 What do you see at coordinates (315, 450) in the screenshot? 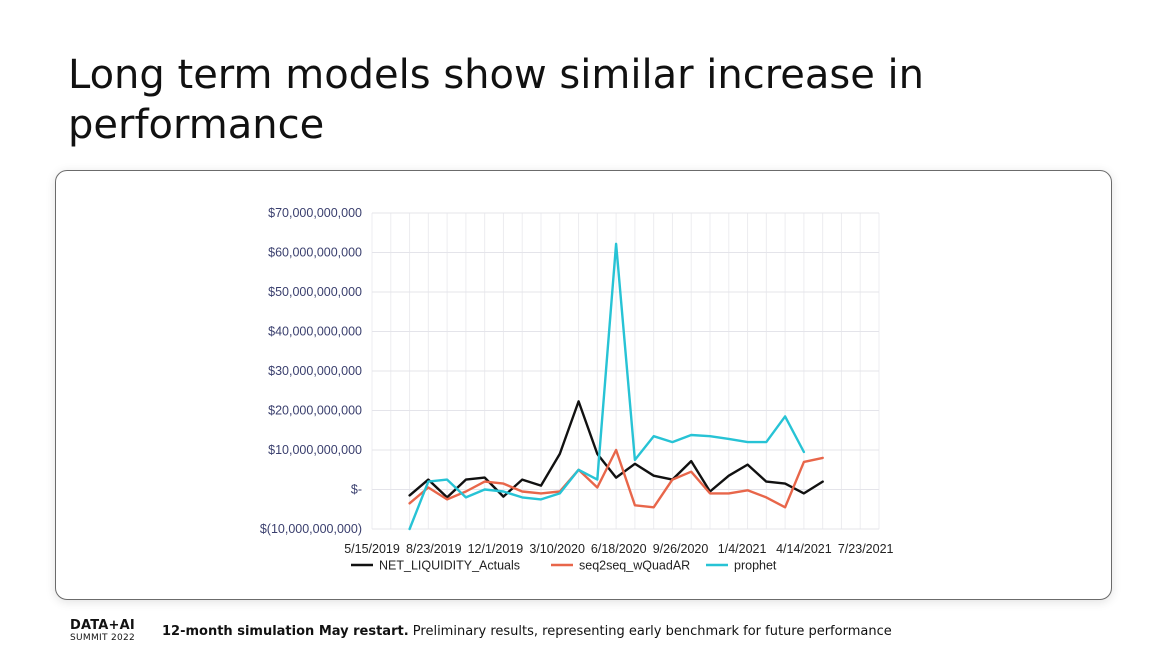
I see `y-tick-label: $10,000,000,000` at bounding box center [315, 450].